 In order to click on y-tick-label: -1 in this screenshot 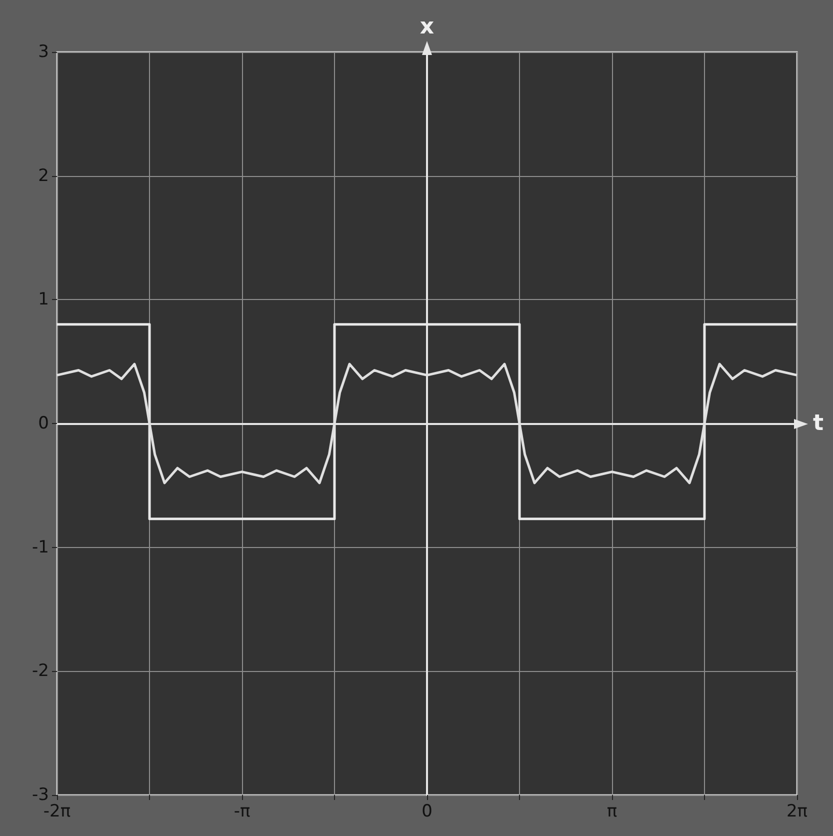, I will do `click(40, 547)`.